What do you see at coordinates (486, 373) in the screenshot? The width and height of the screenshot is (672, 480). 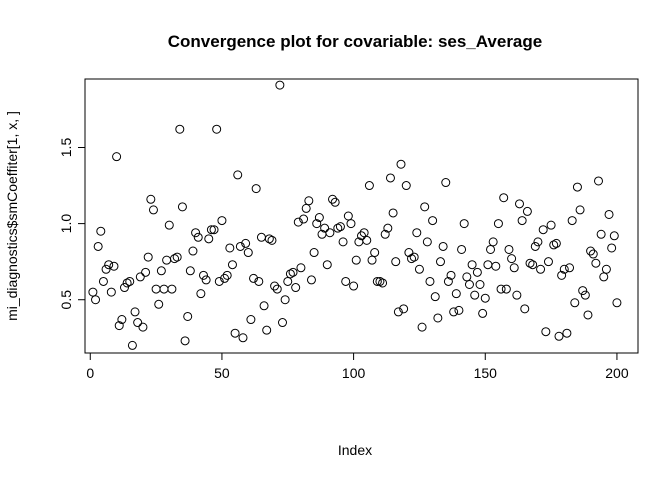 I see `x-tick-label: 150` at bounding box center [486, 373].